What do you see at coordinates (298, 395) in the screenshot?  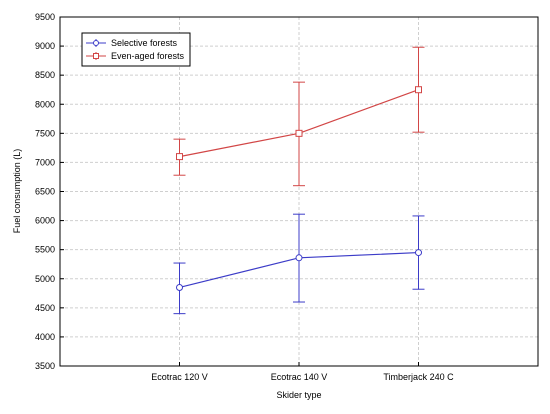 I see `x-axis-title: Skider type` at bounding box center [298, 395].